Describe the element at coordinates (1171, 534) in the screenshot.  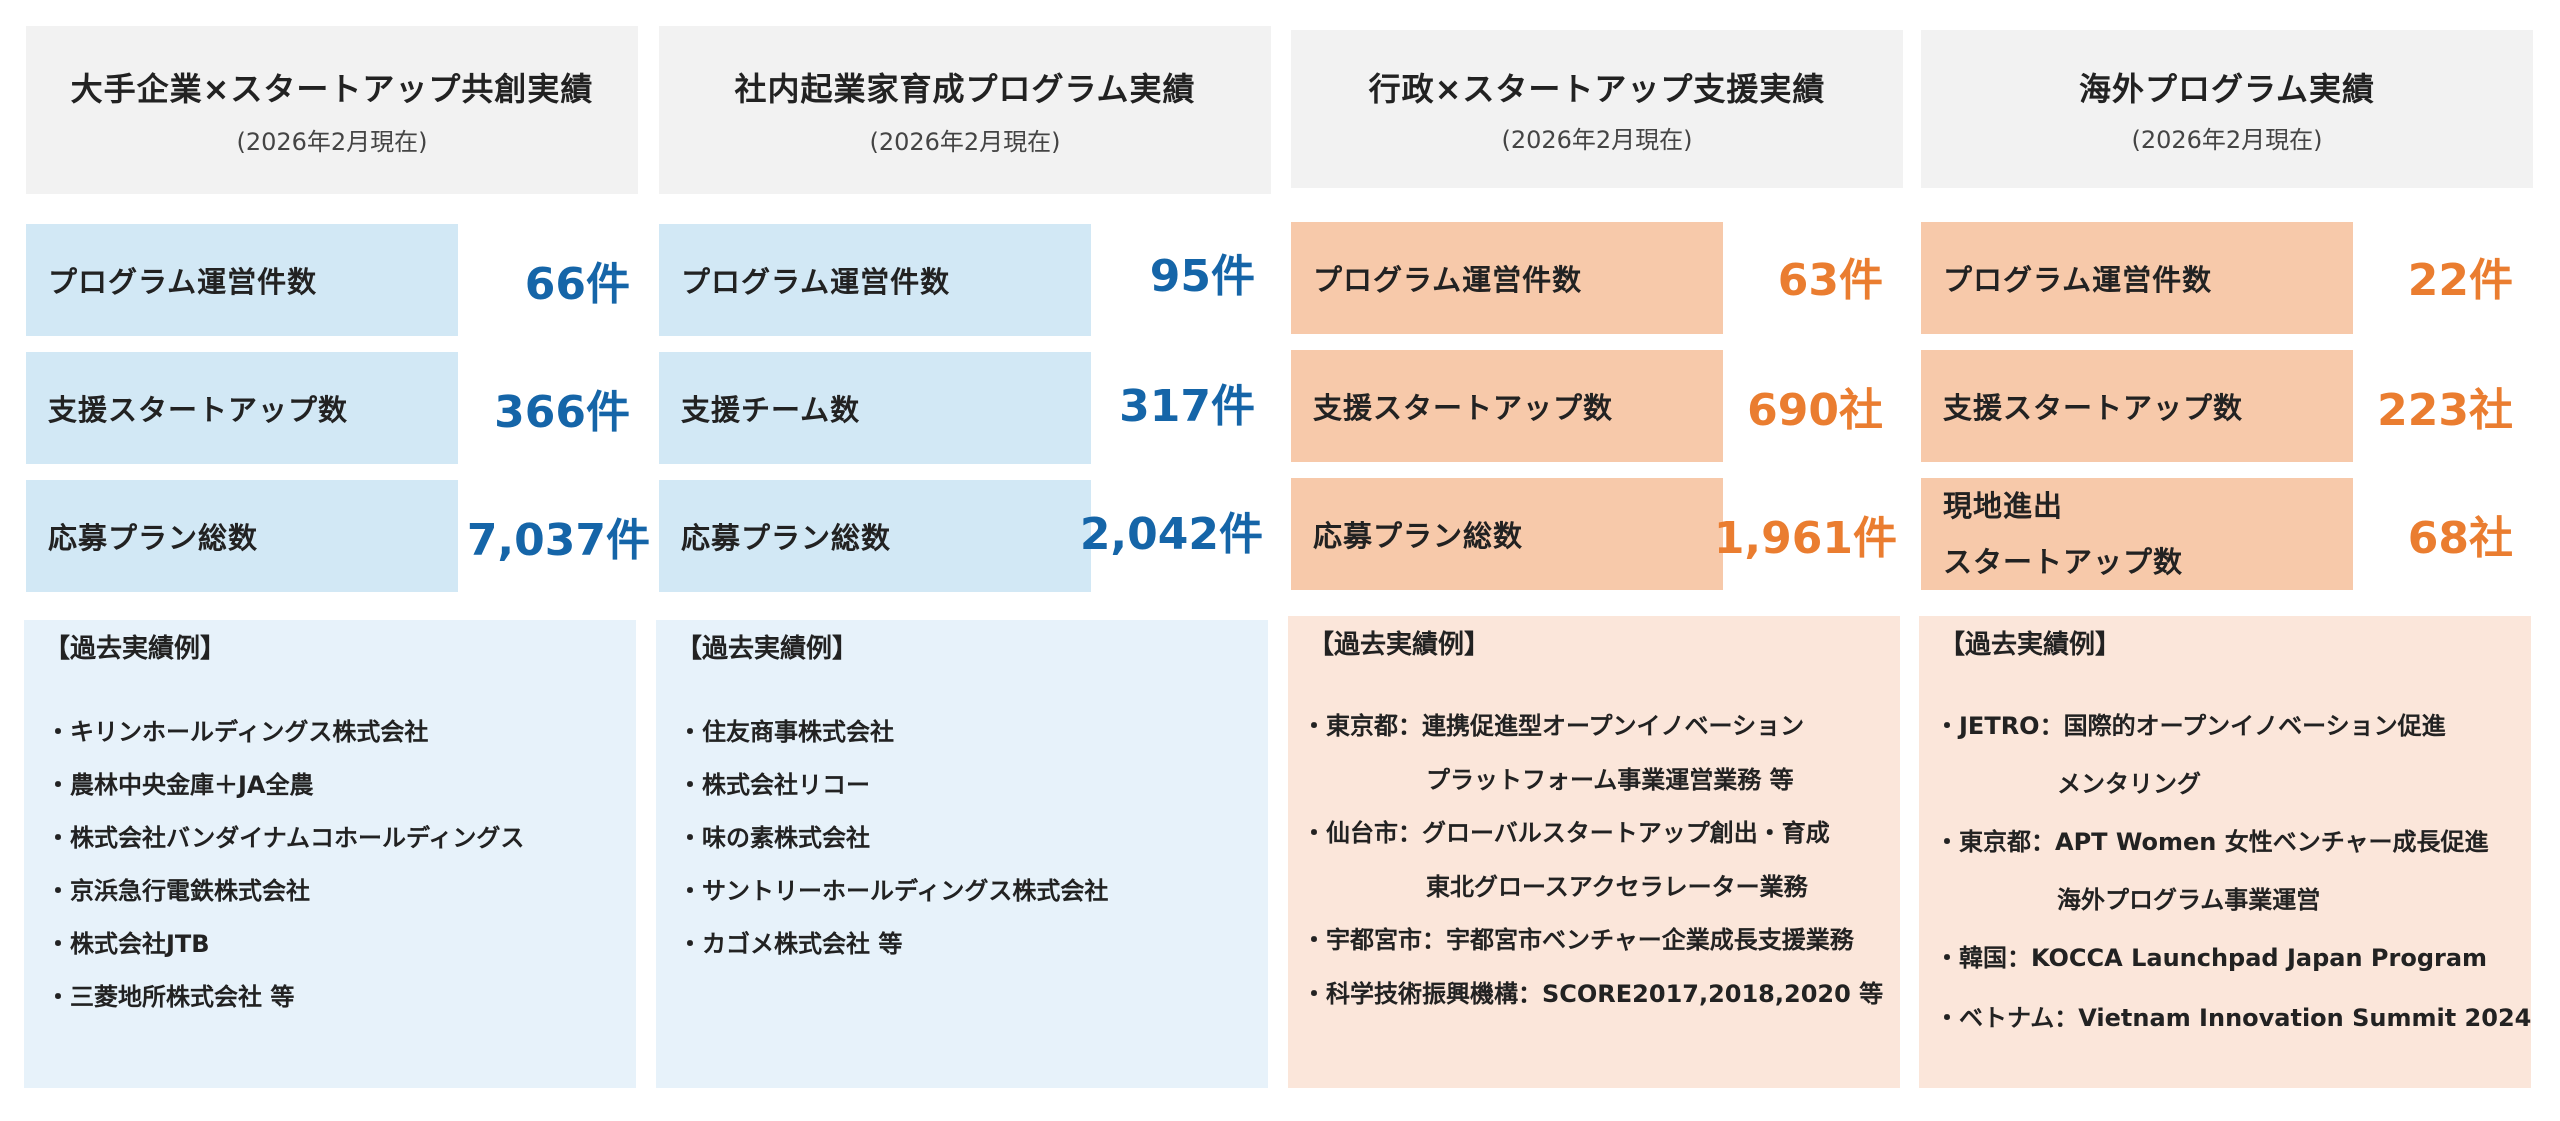
I see `stat-value-applications: 2,042件` at that location.